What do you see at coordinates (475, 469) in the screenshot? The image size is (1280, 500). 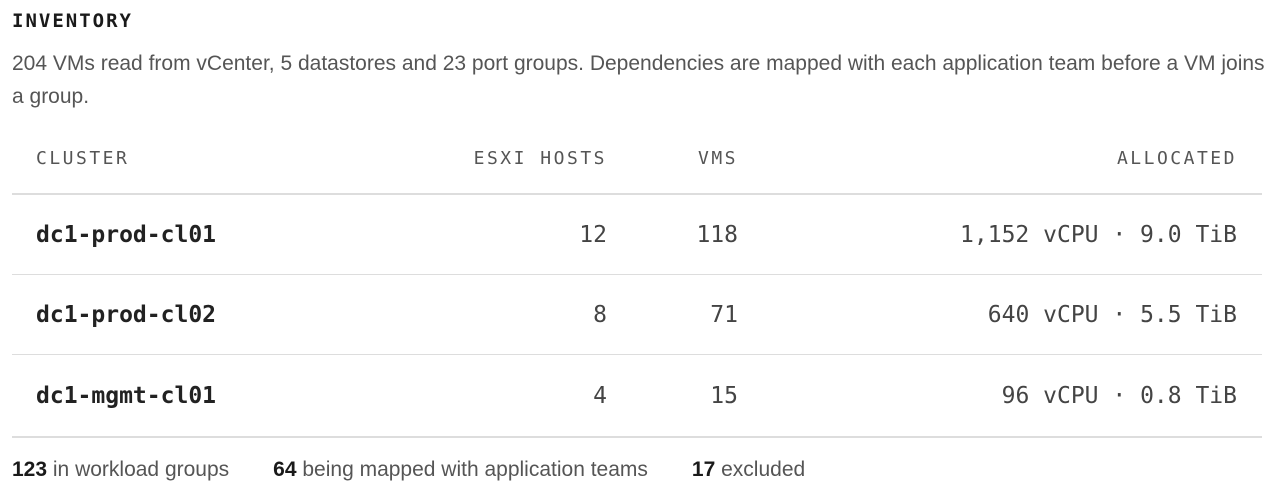 I see `stat-label: being mapped with application teams` at bounding box center [475, 469].